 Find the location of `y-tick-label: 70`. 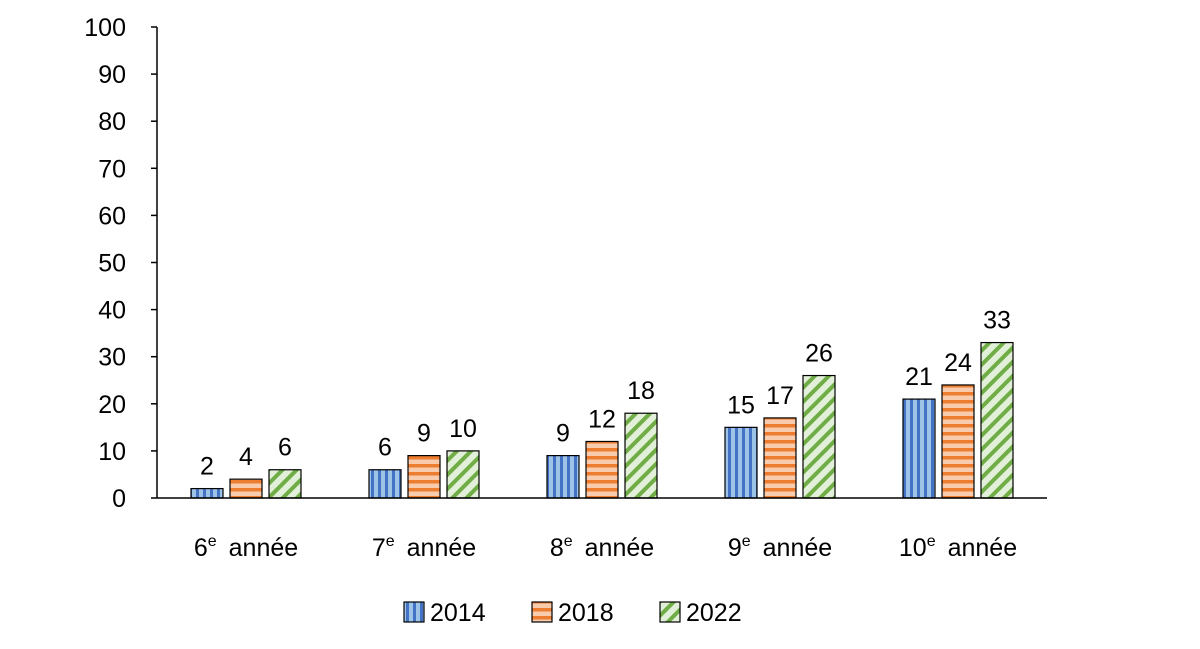

y-tick-label: 70 is located at coordinates (112, 169).